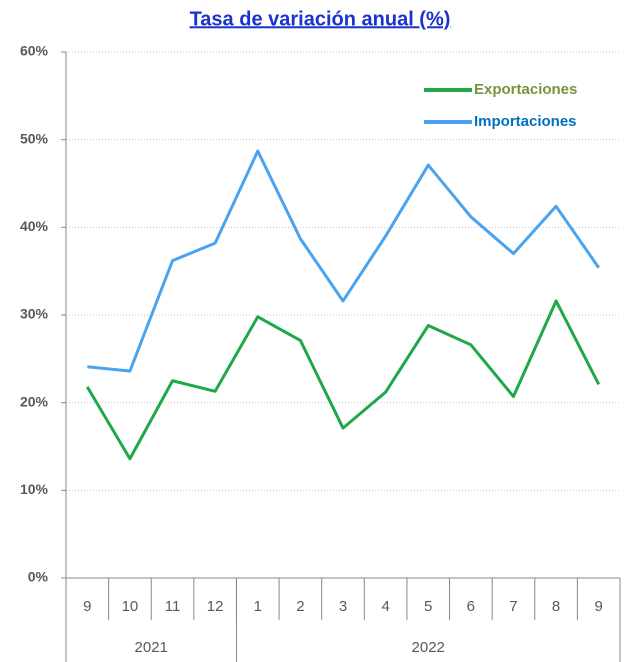 The height and width of the screenshot is (662, 628). I want to click on y-tick-label: 40%, so click(34, 226).